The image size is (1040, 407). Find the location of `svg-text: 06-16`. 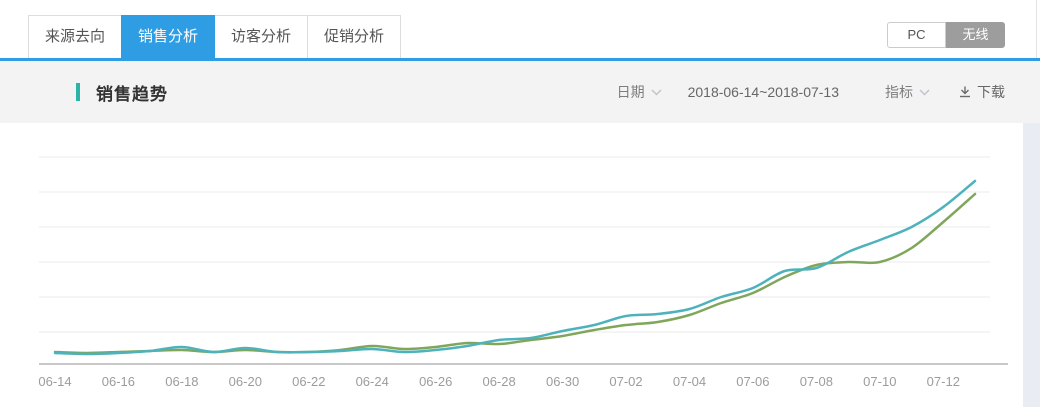

svg-text: 06-16 is located at coordinates (118, 381).